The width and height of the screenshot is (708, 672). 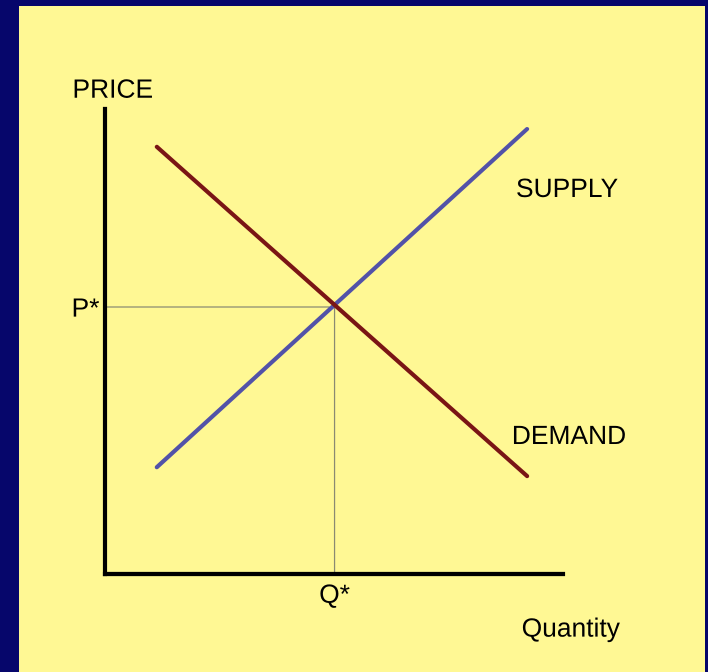 I want to click on series-label: SUPPLY, so click(x=567, y=188).